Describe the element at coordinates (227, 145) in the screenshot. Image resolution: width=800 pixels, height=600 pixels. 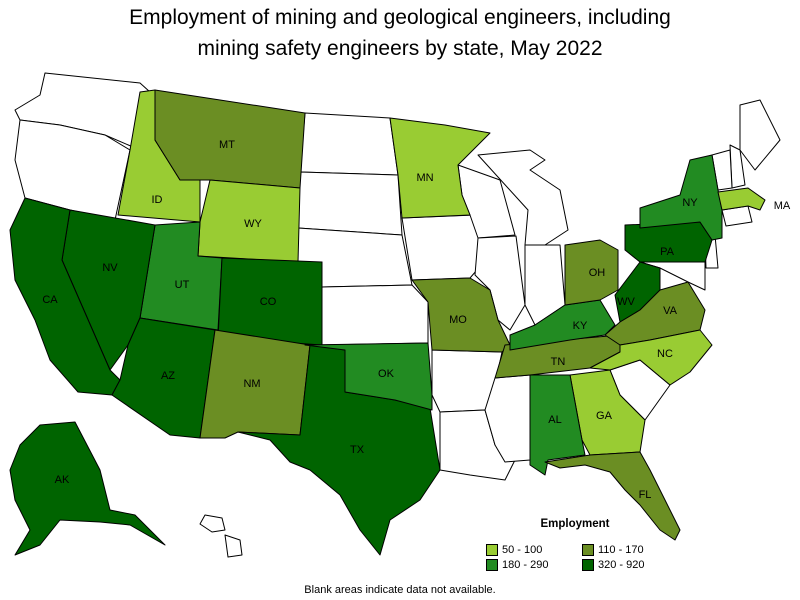
I see `state-label-MT: MT` at that location.